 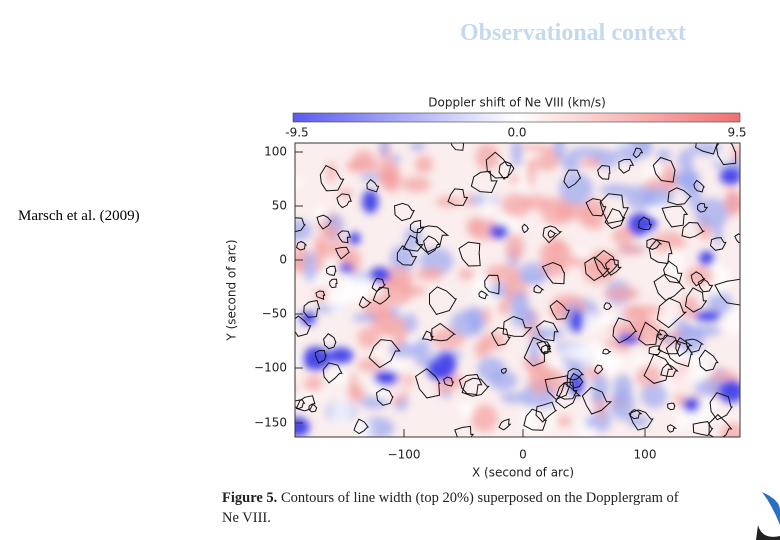 I want to click on y-tick-label: −50, so click(x=274, y=314).